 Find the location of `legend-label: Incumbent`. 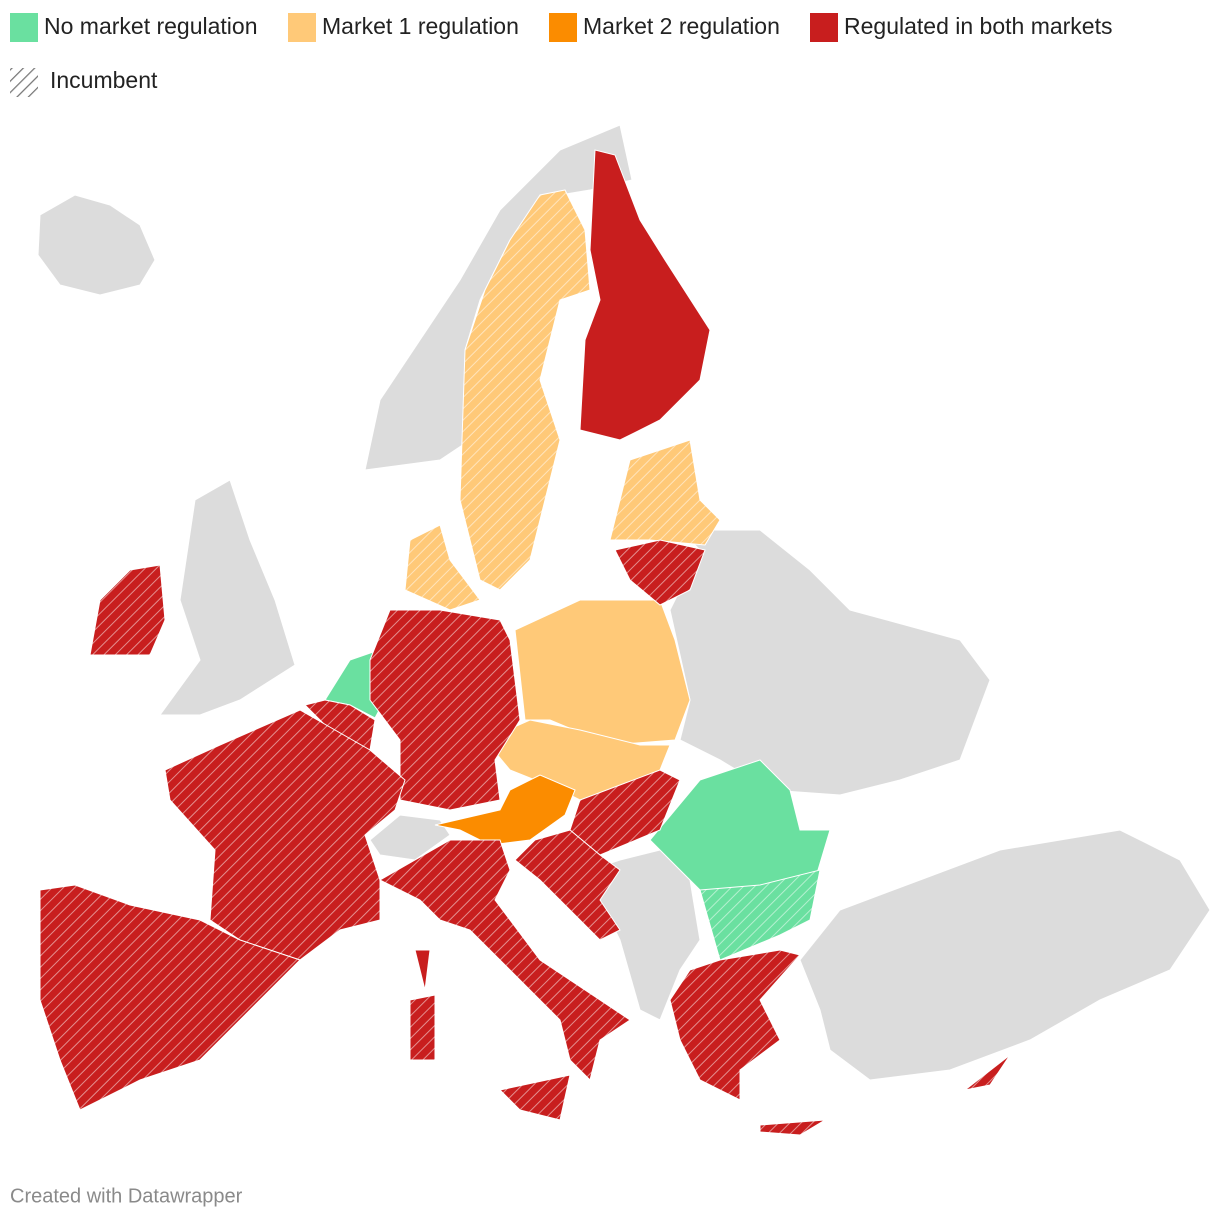

legend-label: Incumbent is located at coordinates (104, 80).